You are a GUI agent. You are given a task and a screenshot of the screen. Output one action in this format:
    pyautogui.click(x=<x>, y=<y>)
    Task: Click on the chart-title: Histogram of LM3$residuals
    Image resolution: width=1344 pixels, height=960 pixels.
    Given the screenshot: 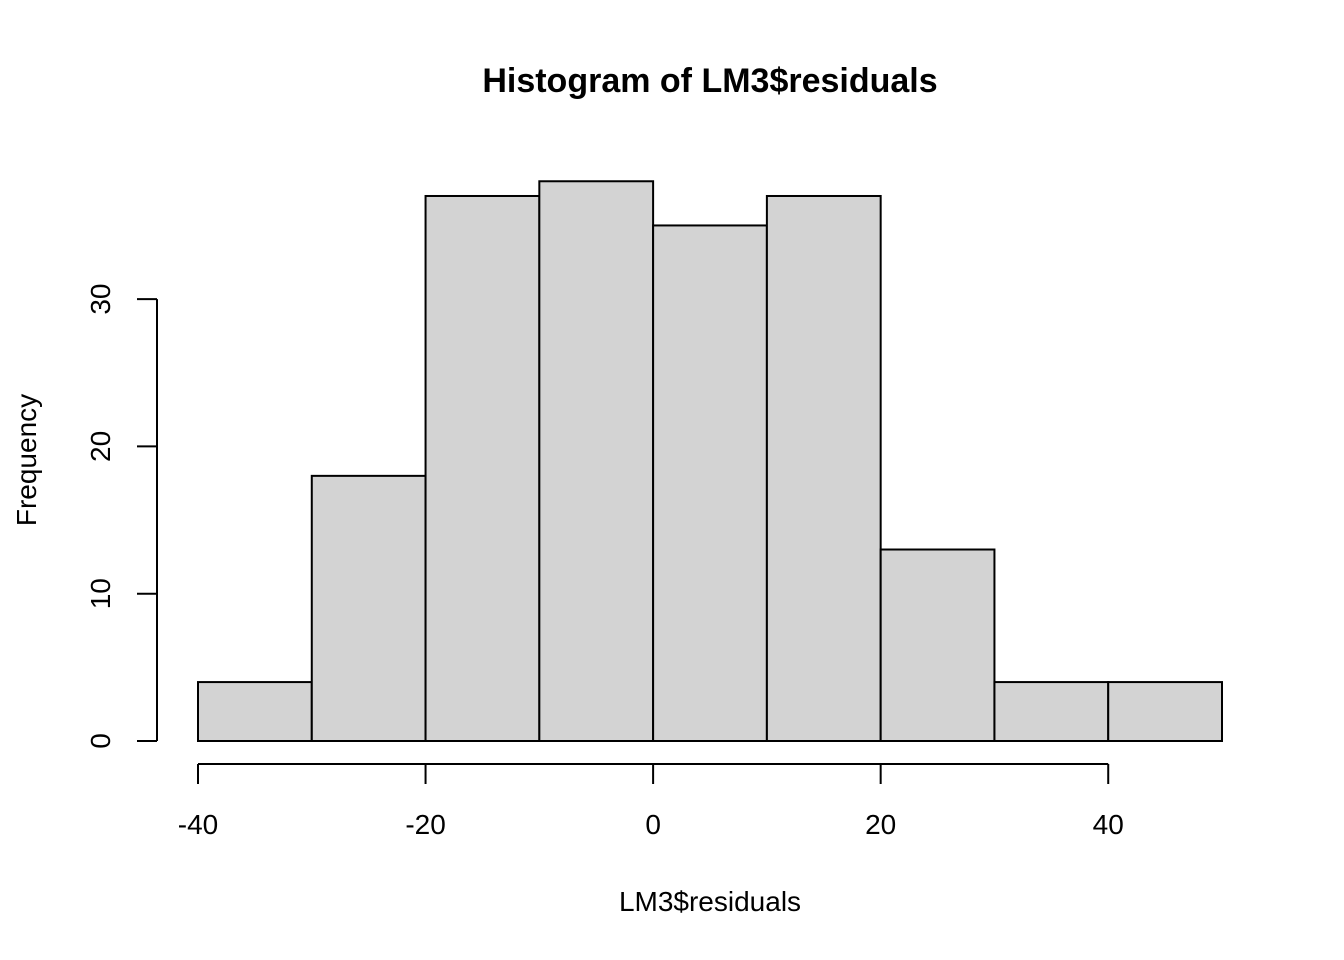 What is the action you would take?
    pyautogui.click(x=709, y=81)
    